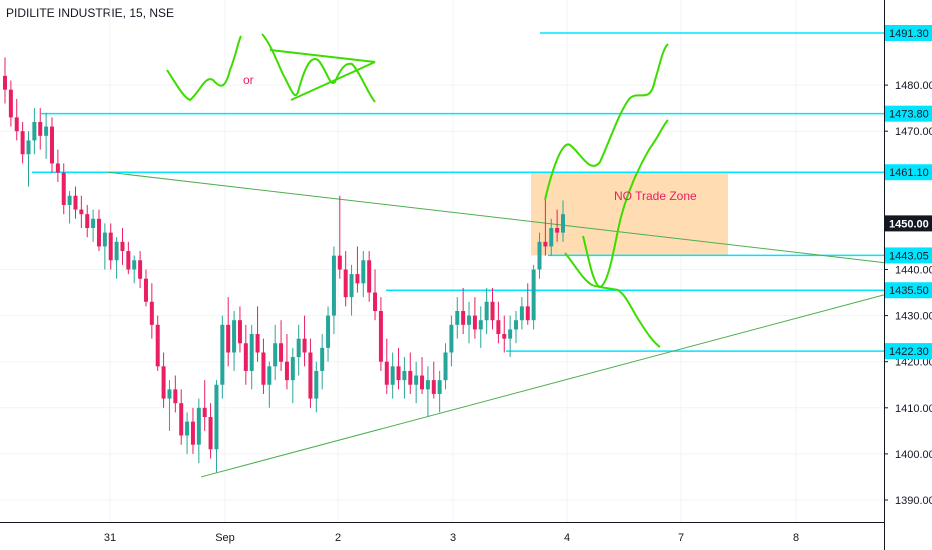 This screenshot has width=932, height=550. I want to click on price-badge-label: 1435.50, so click(909, 291).